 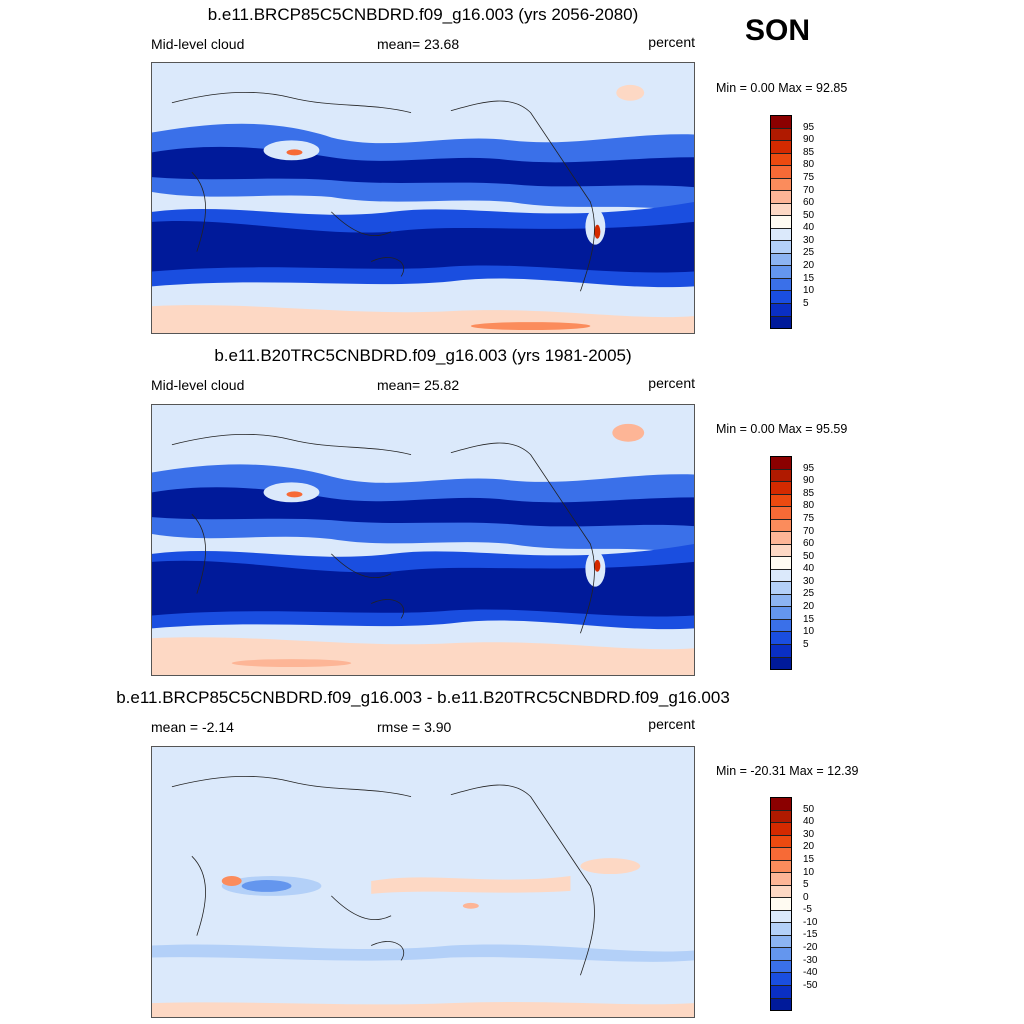 I want to click on panel-2-map, so click(x=423, y=540).